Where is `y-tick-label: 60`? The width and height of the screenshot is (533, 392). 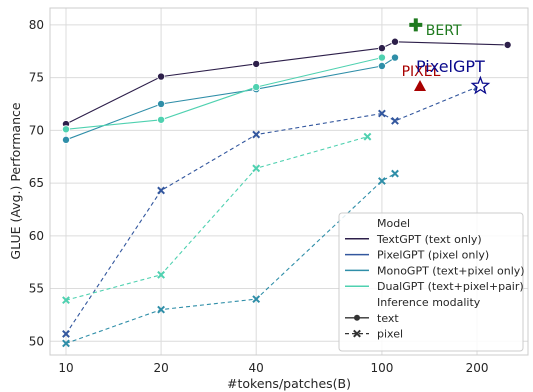 y-tick-label: 60 is located at coordinates (36, 236).